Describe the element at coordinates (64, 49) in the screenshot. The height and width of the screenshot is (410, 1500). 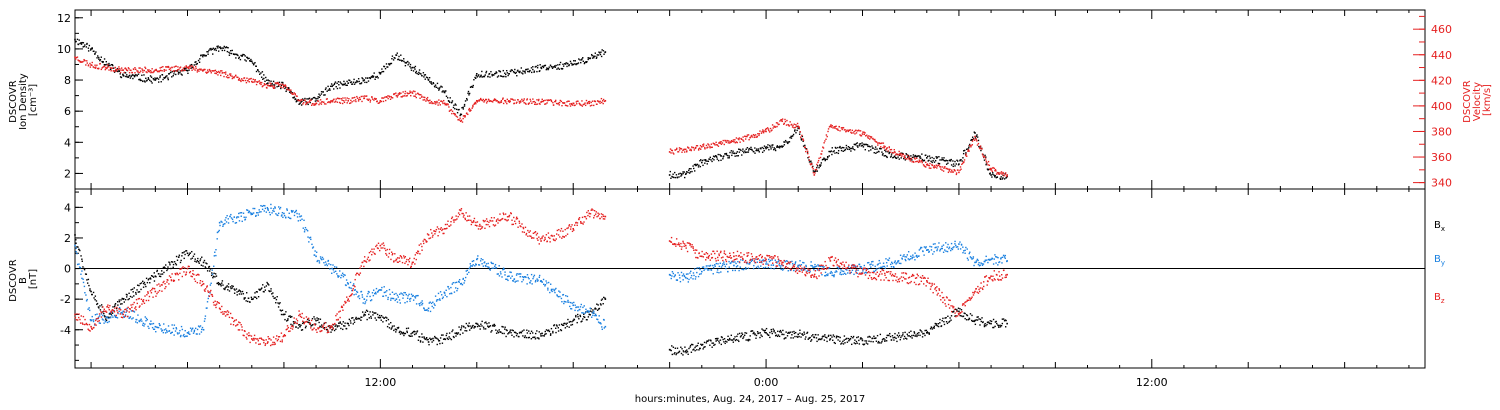
I see `y-tick-label: 10` at that location.